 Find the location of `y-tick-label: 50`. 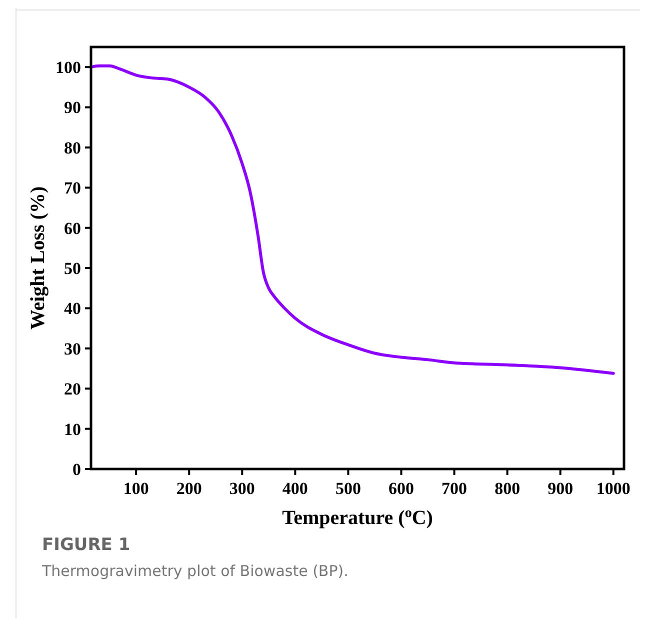

y-tick-label: 50 is located at coordinates (72, 268).